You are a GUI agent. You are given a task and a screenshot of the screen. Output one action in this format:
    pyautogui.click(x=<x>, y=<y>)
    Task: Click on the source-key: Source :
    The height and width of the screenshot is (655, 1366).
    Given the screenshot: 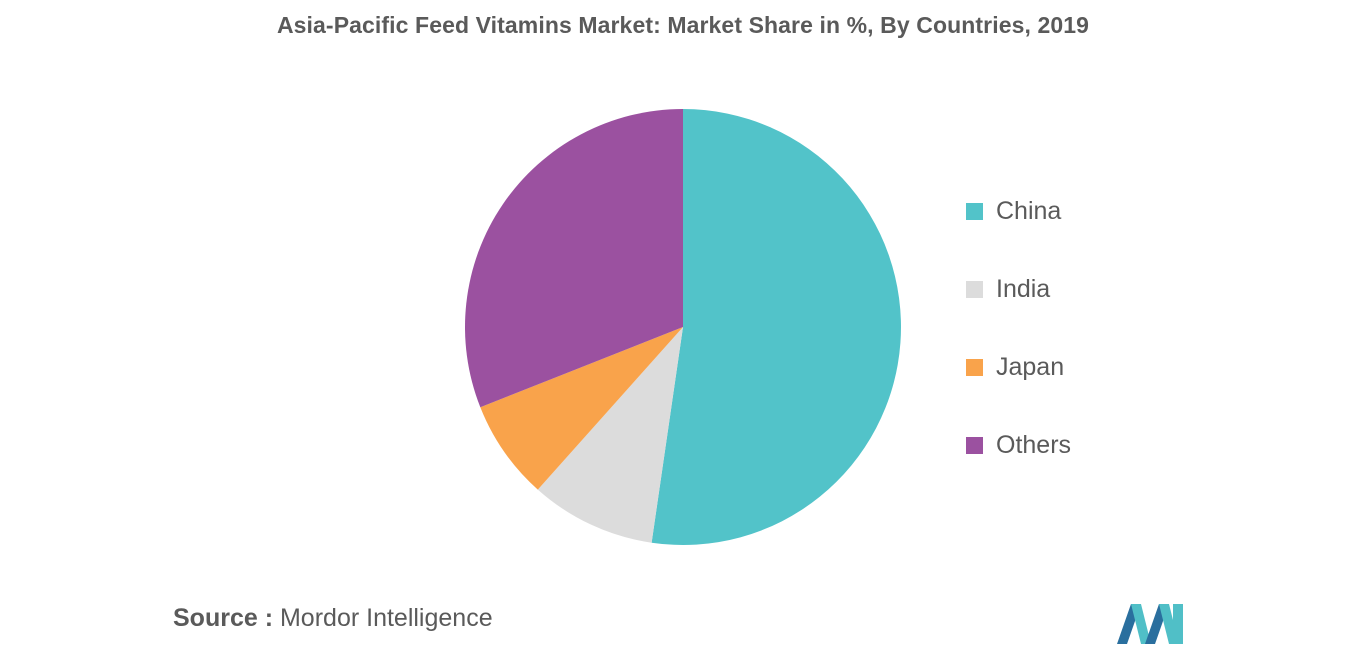 What is the action you would take?
    pyautogui.click(x=223, y=618)
    